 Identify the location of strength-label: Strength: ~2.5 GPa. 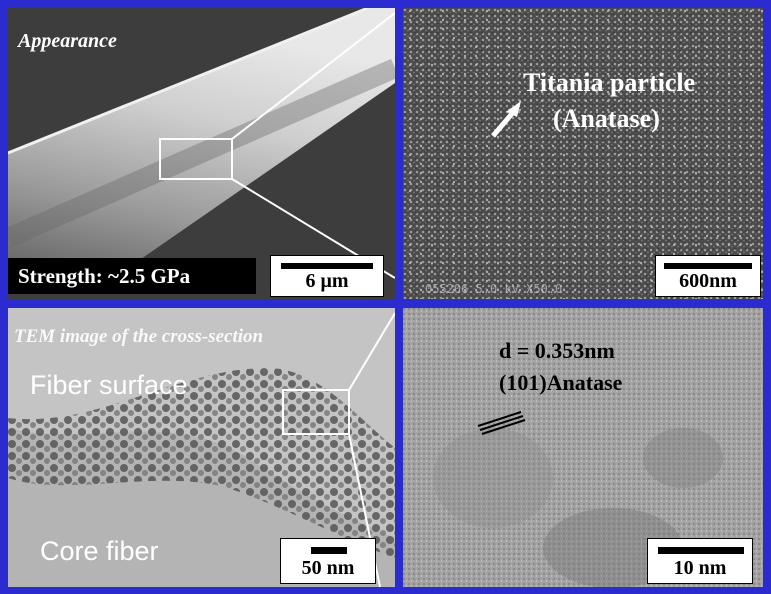
(132, 276).